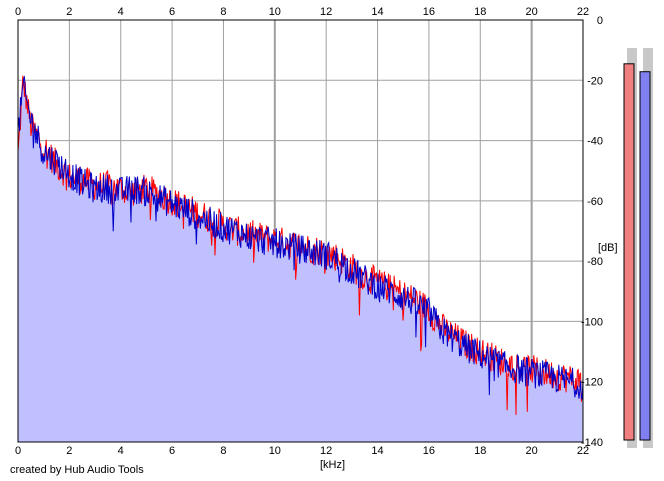  I want to click on y-tick-label: -140, so click(592, 443).